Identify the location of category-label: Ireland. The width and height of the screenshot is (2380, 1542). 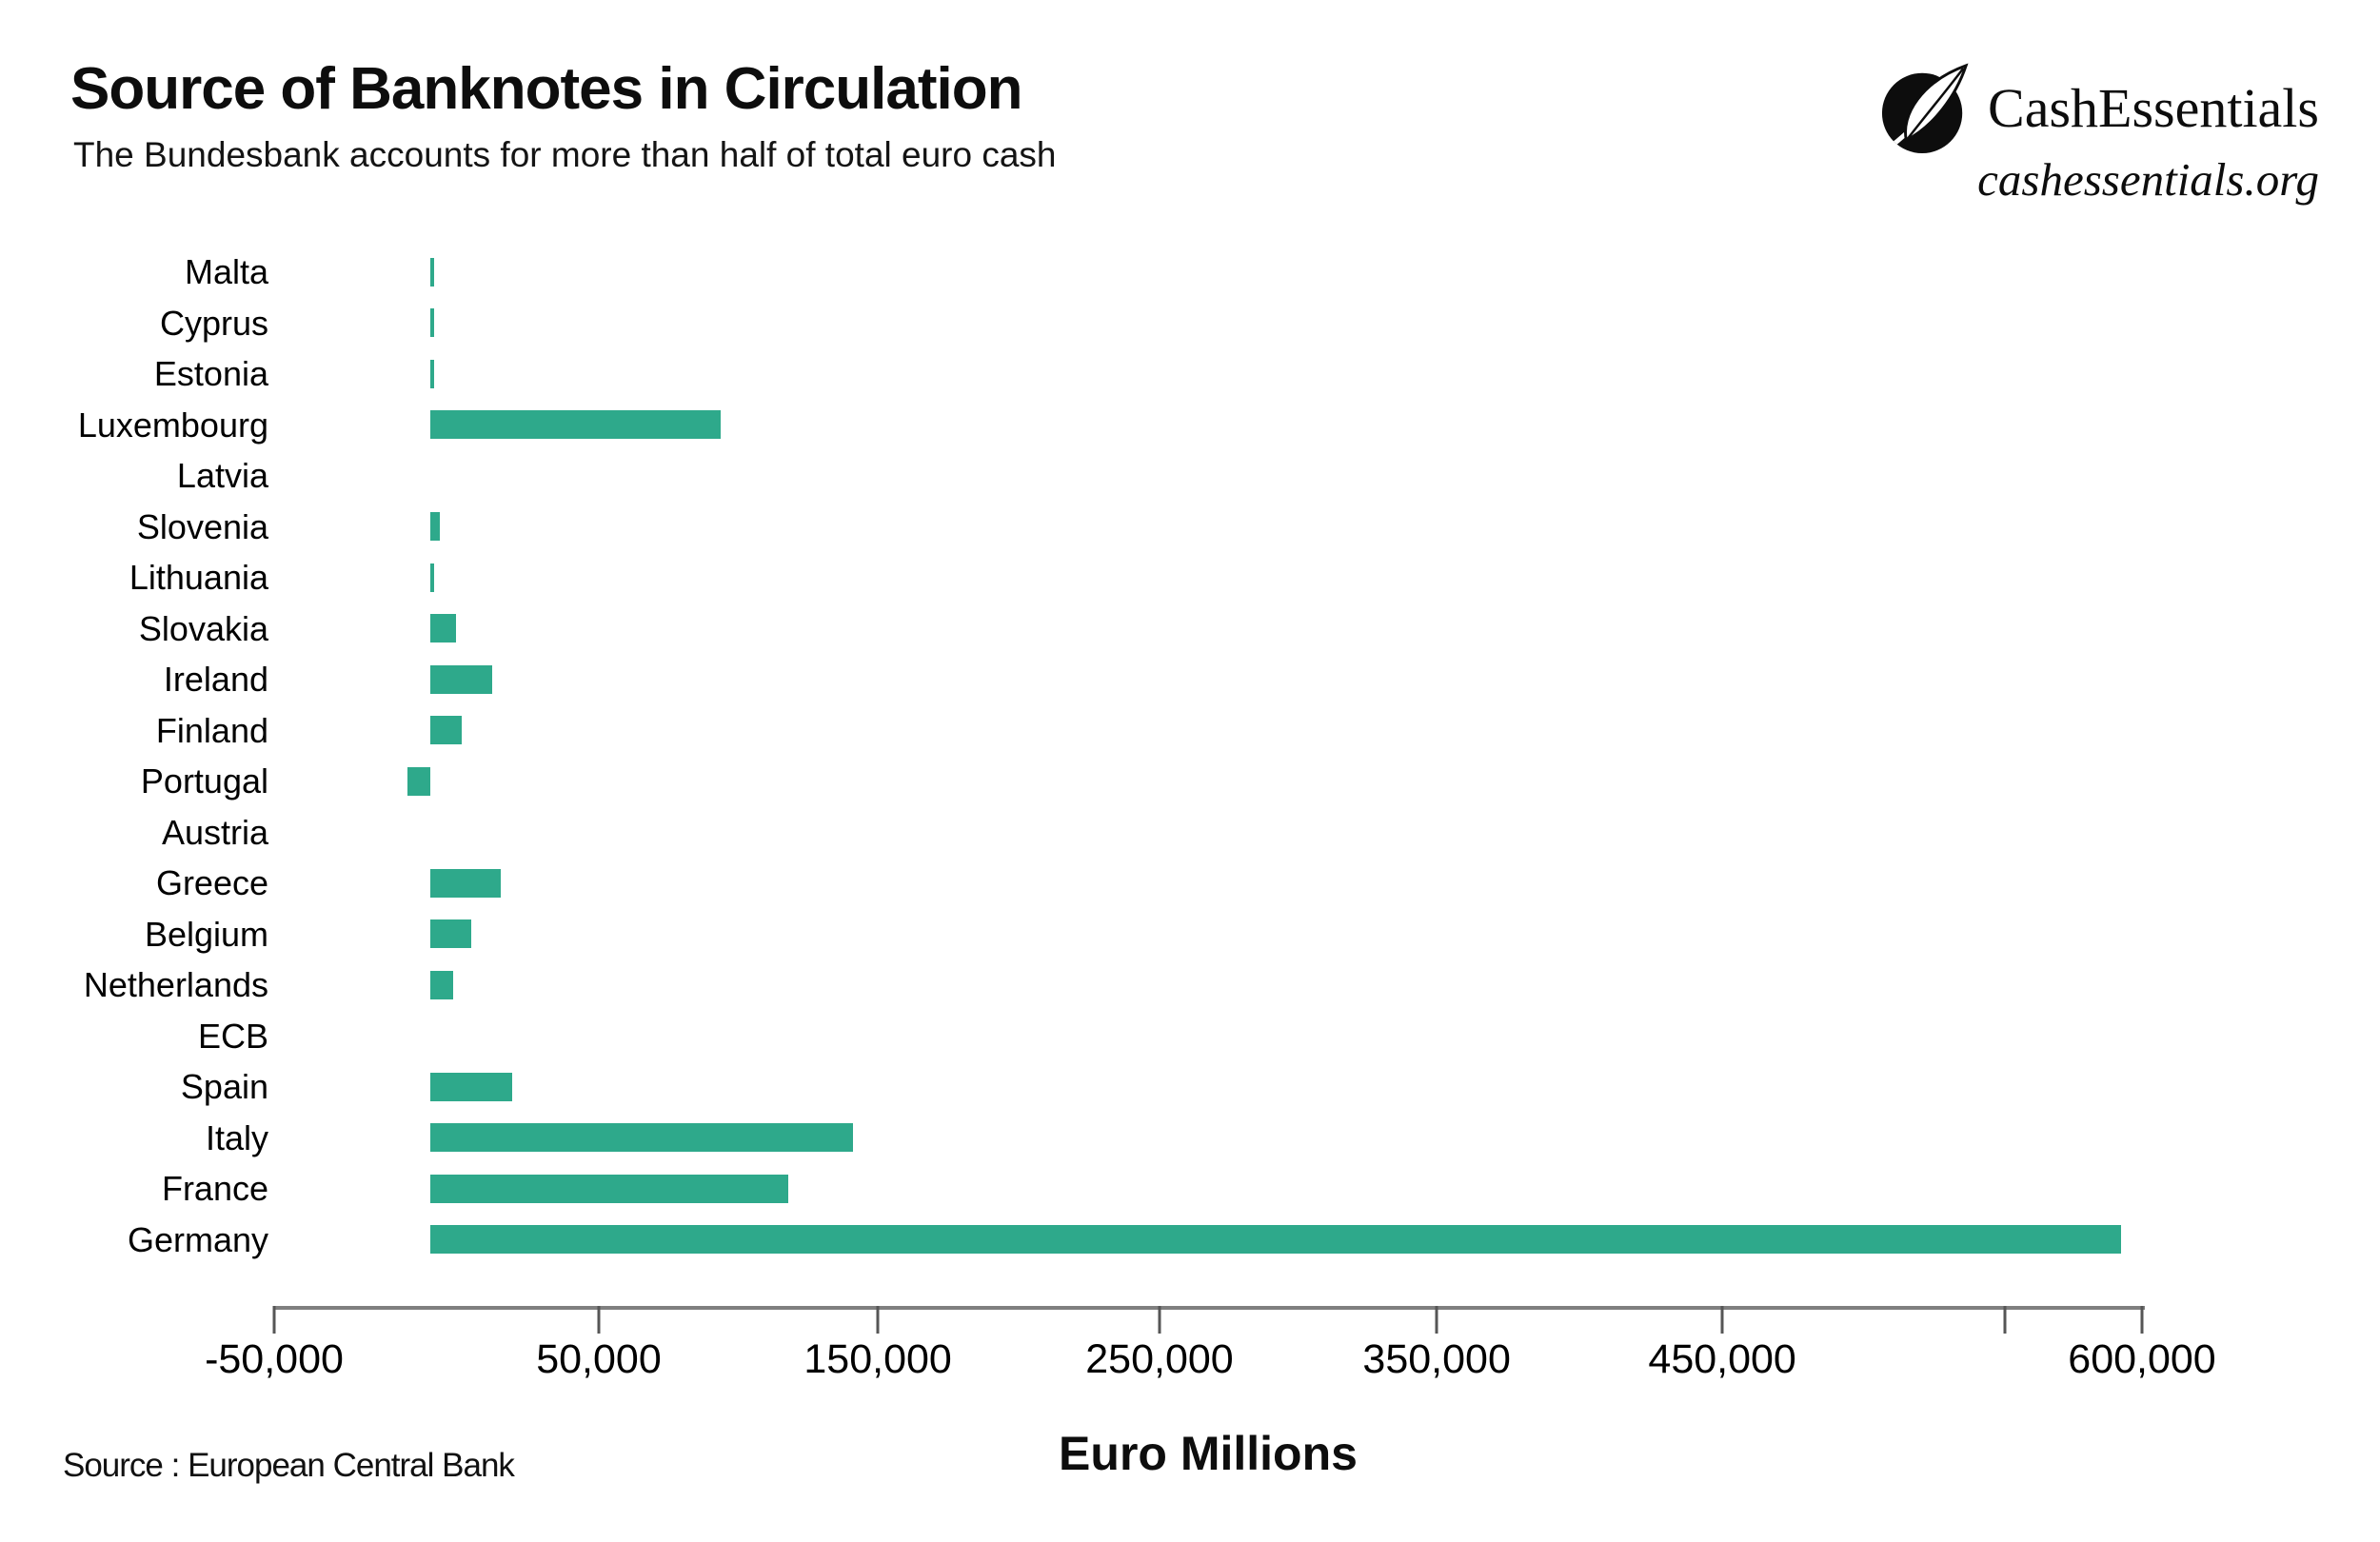
(215, 679).